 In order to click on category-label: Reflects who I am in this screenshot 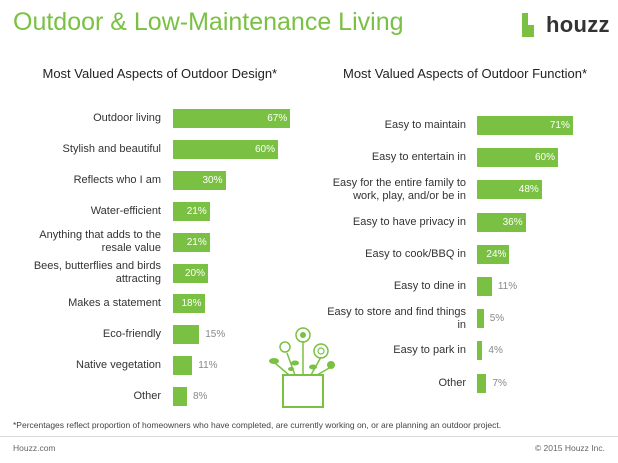, I will do `click(117, 179)`.